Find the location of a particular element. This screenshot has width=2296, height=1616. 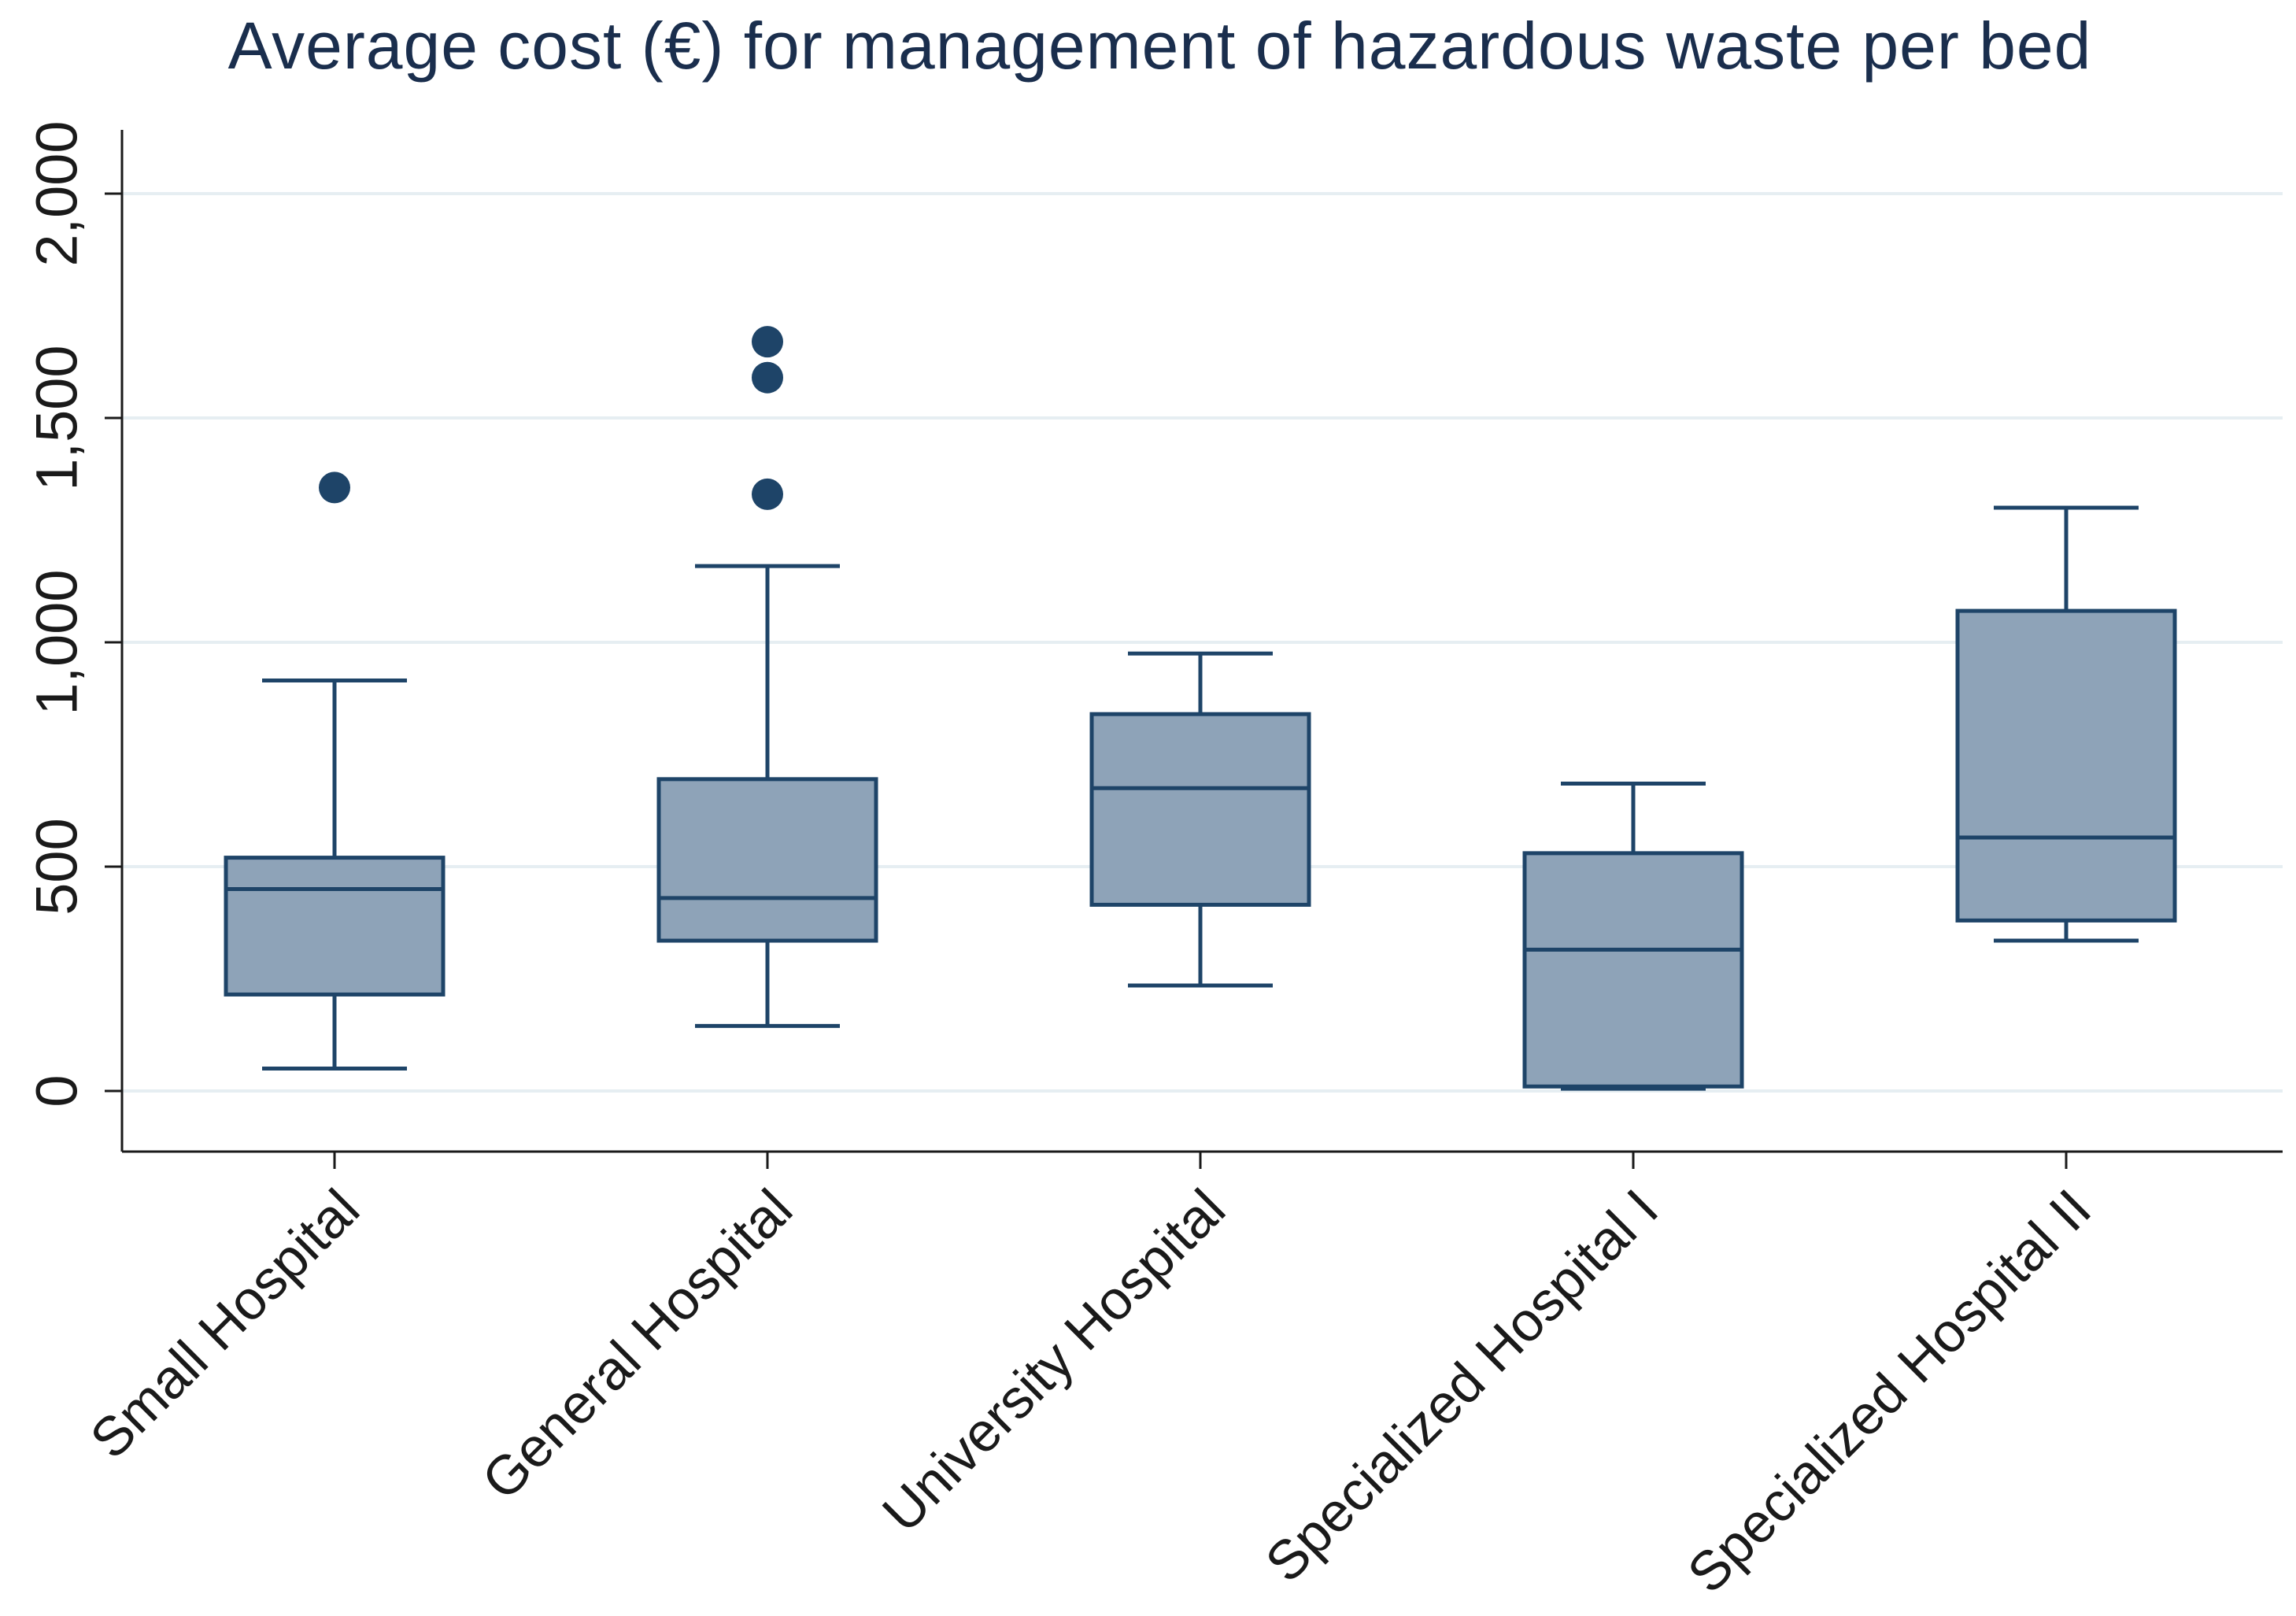

y-tick-label: 0 is located at coordinates (57, 1090).